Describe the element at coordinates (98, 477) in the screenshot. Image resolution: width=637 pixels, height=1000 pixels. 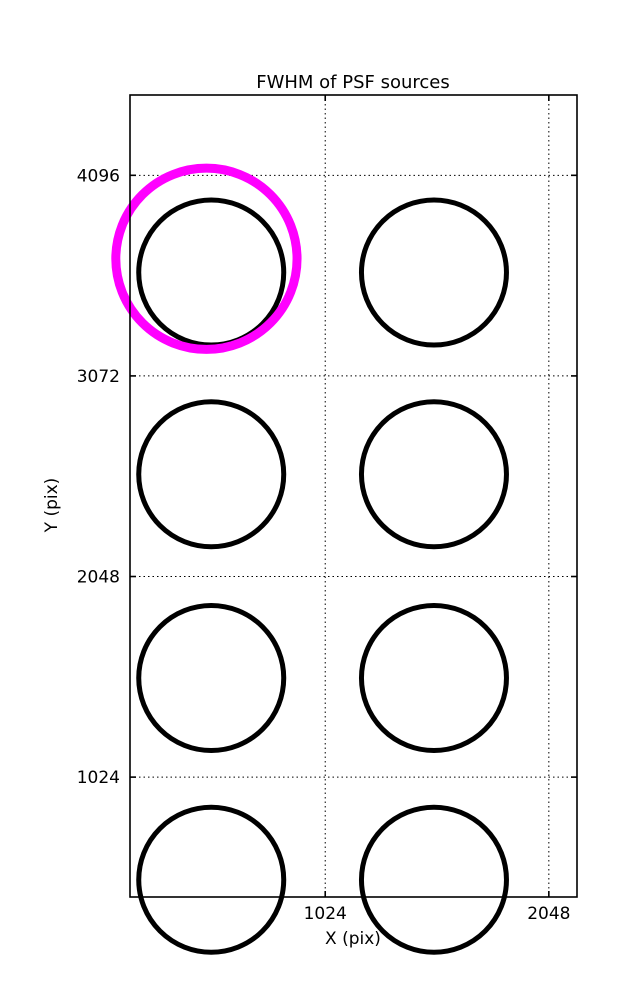
I see `y-tick-labels: 1024 2048 3072 4096` at that location.